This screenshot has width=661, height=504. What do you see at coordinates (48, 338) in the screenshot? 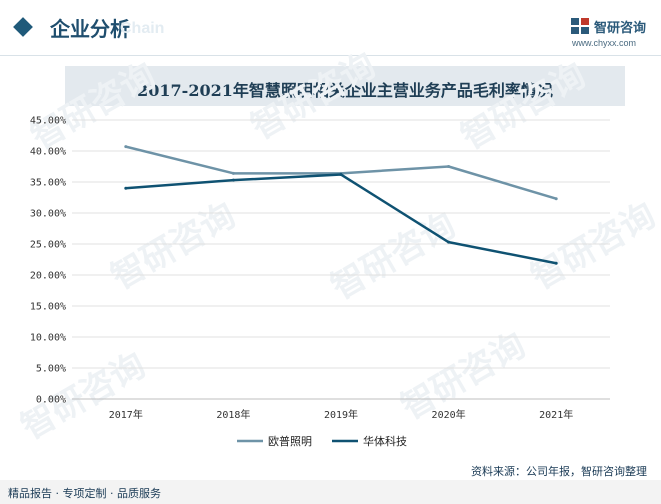
I see `y-tick-label: 10.00%` at bounding box center [48, 338].